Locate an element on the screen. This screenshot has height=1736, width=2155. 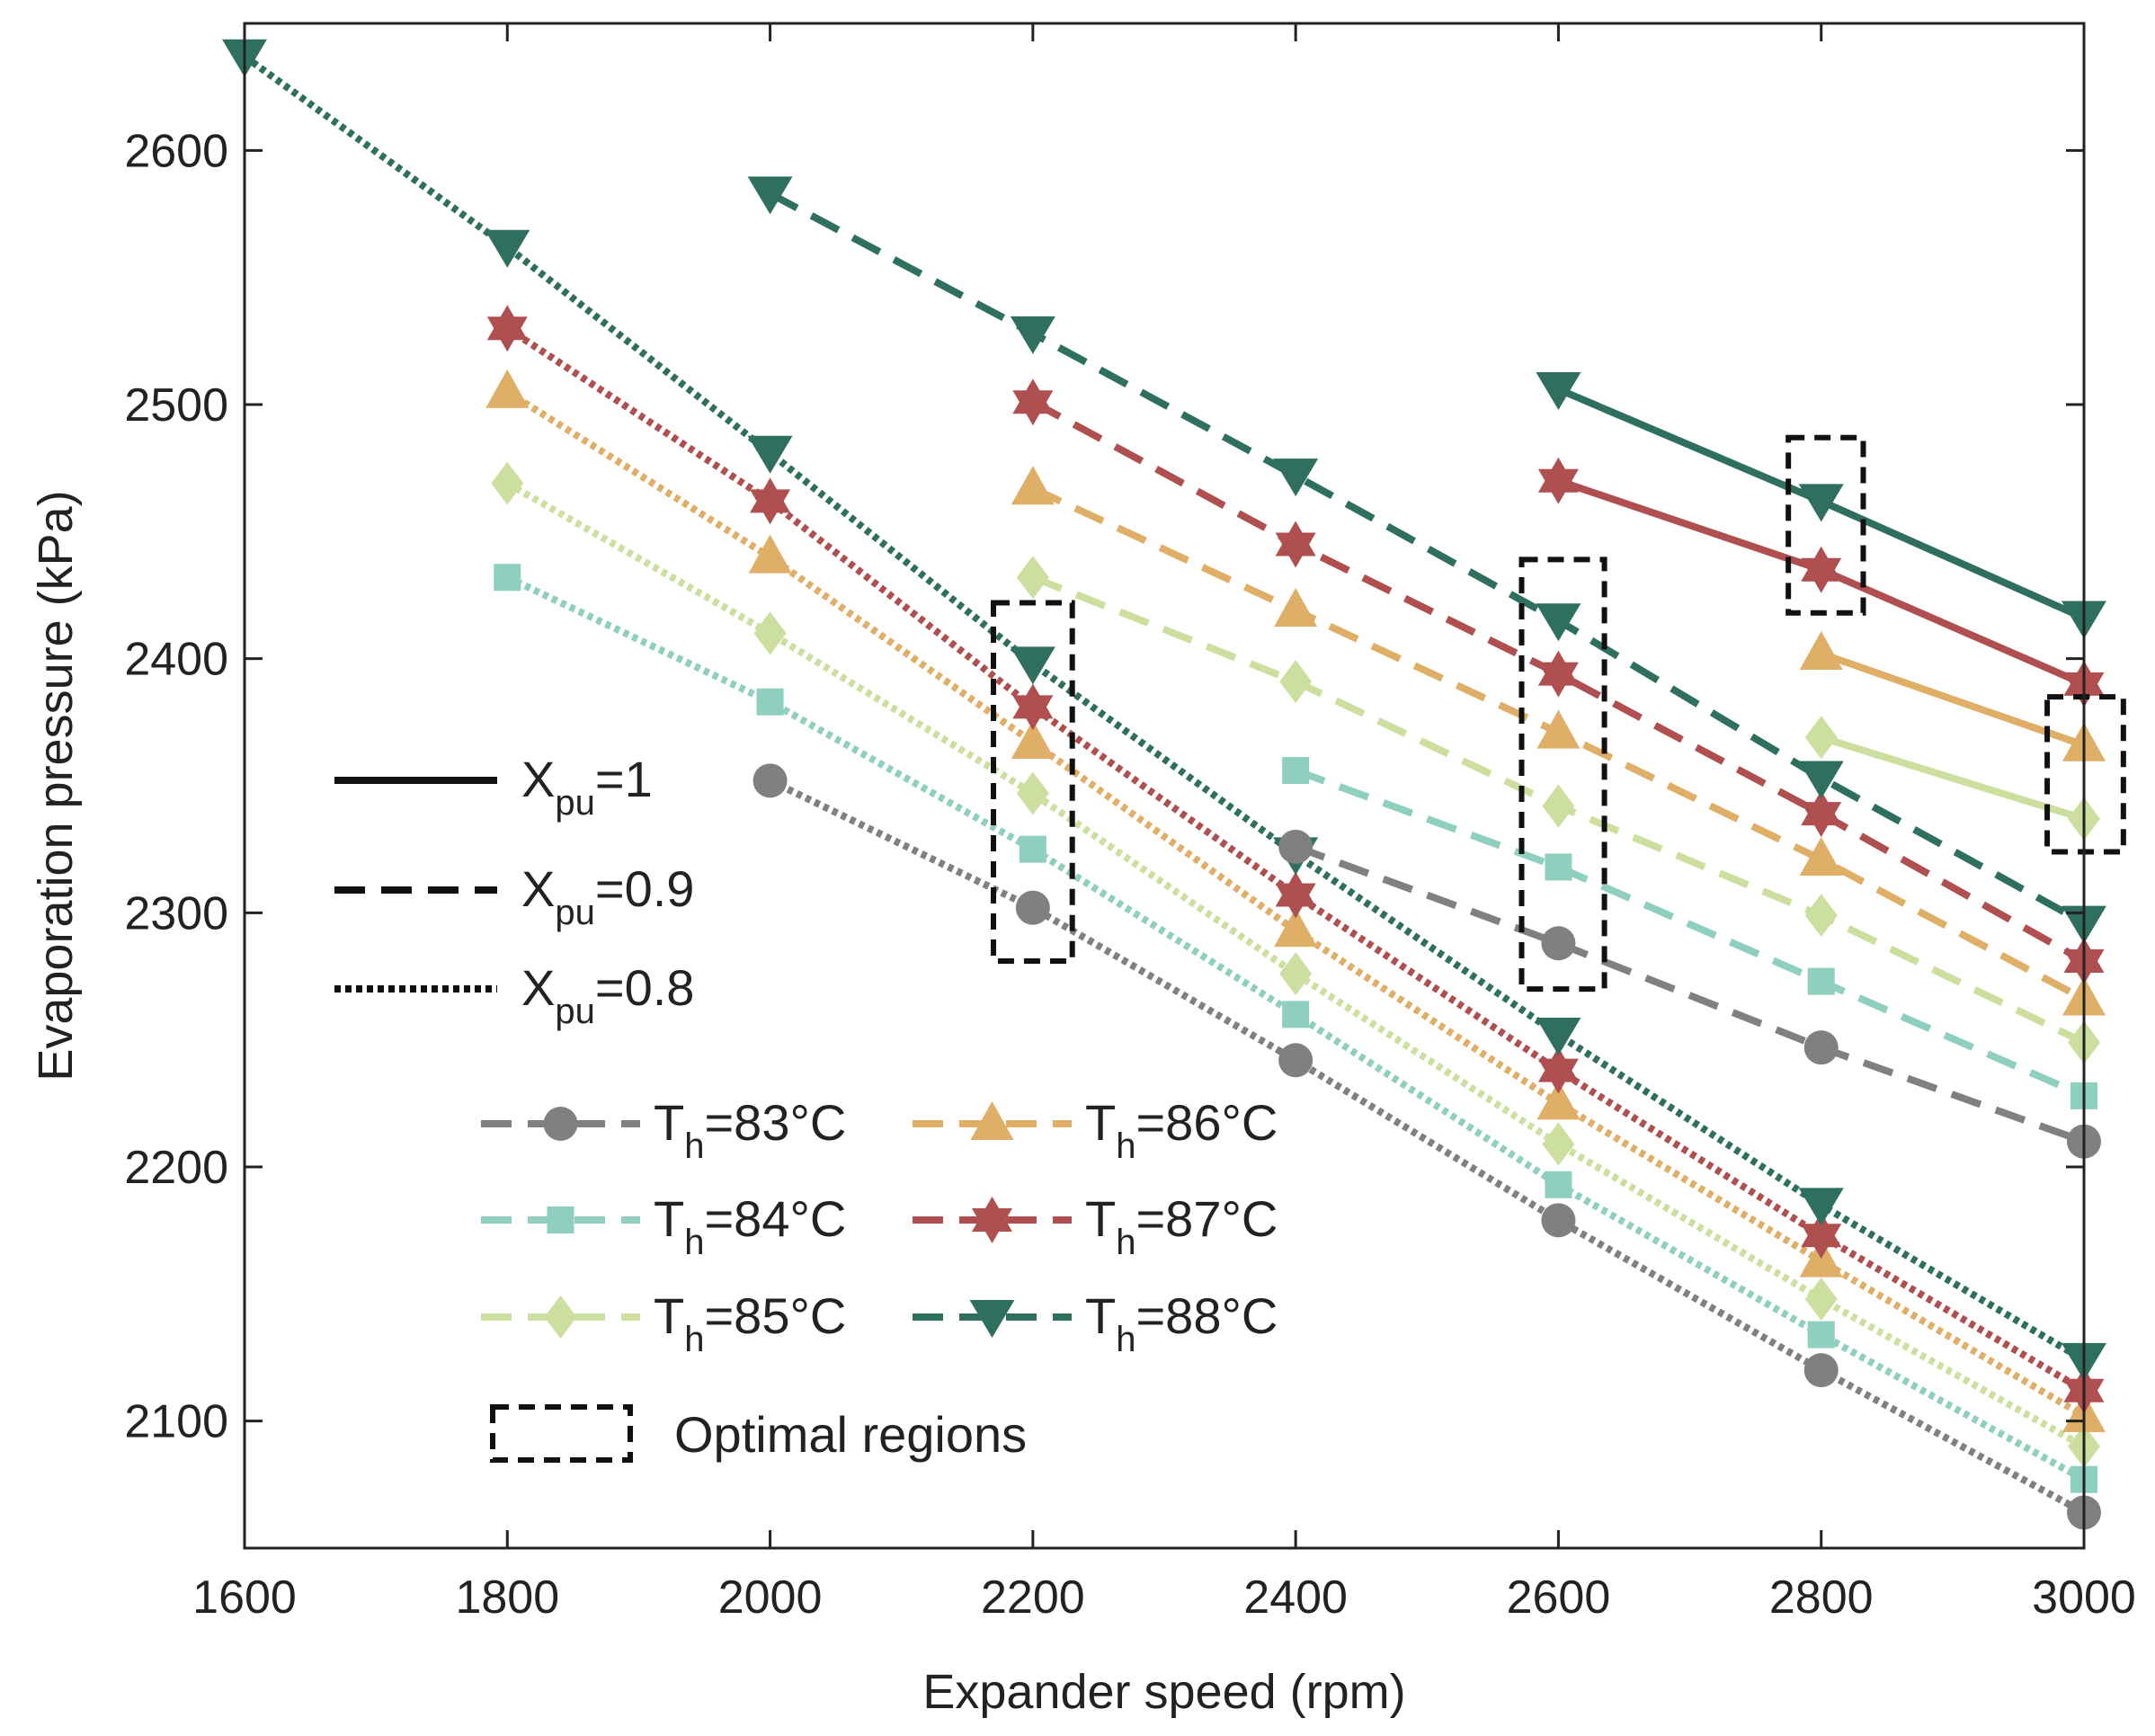
y-tick-label-2600: 2600 is located at coordinates (176, 151).